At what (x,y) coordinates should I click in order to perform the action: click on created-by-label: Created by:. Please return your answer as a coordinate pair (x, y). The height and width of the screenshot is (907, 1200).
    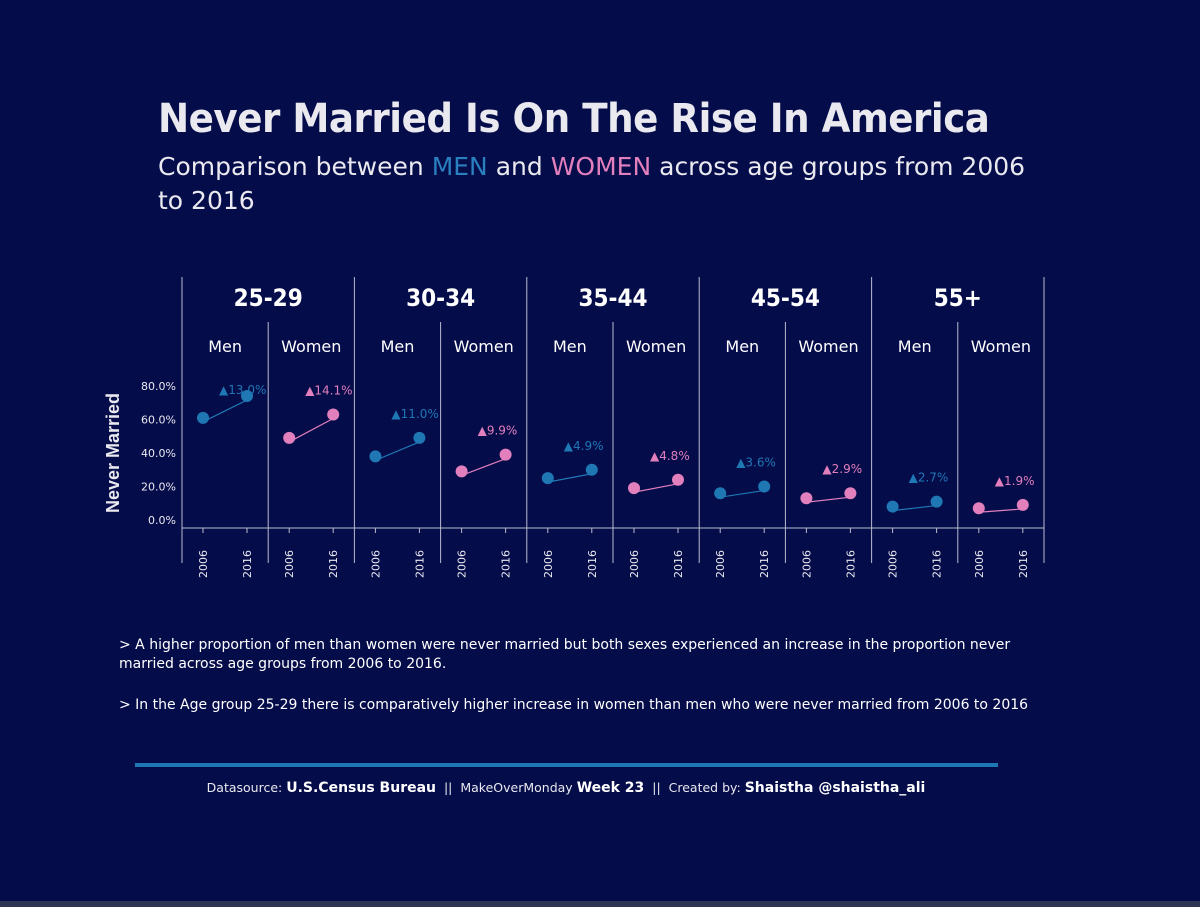
    Looking at the image, I should click on (704, 787).